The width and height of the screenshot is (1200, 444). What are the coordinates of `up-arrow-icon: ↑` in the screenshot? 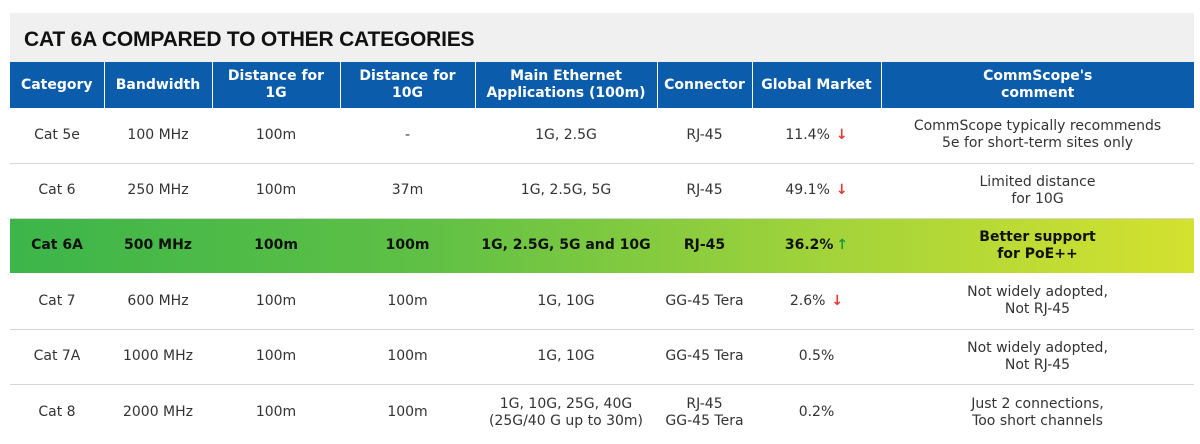 It's located at (842, 245).